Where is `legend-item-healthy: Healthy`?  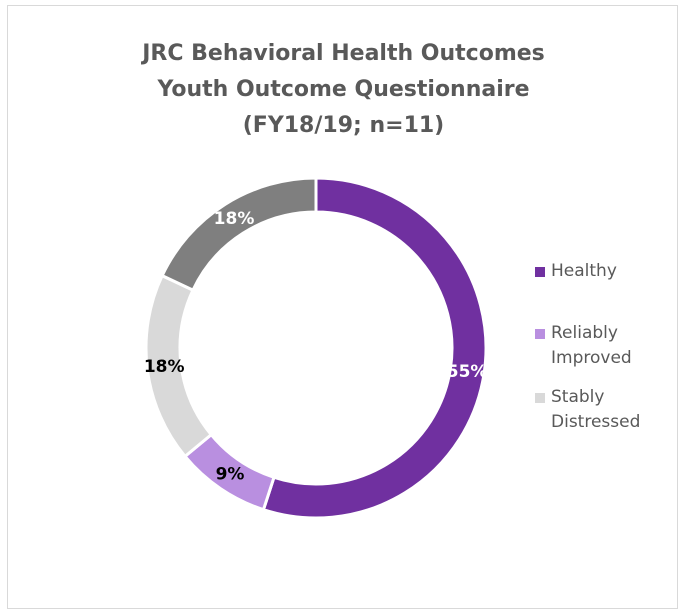
legend-item-healthy: Healthy is located at coordinates (603, 271).